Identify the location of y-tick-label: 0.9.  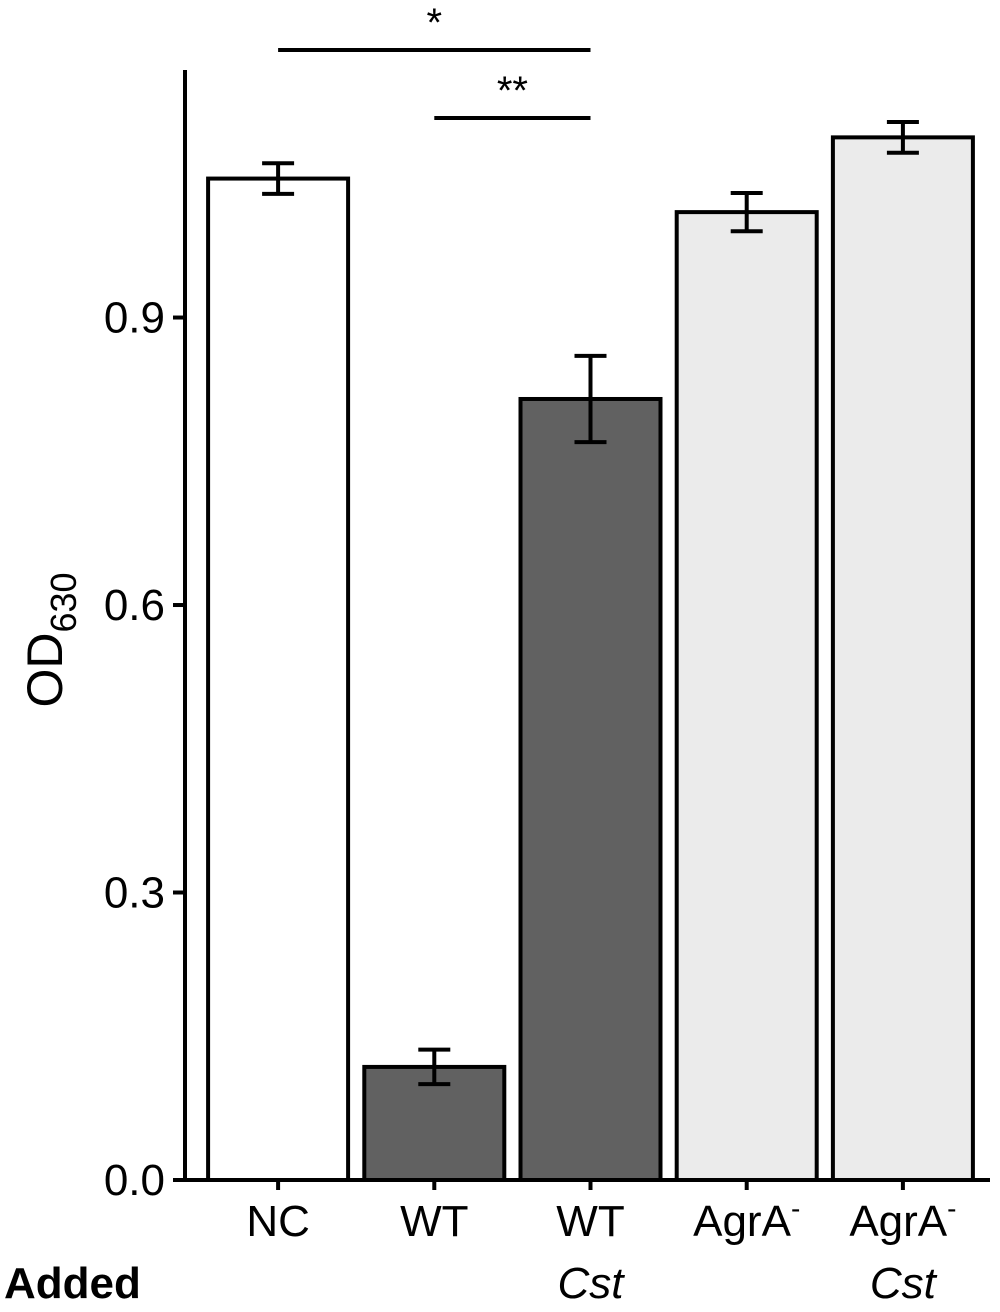
(134, 318).